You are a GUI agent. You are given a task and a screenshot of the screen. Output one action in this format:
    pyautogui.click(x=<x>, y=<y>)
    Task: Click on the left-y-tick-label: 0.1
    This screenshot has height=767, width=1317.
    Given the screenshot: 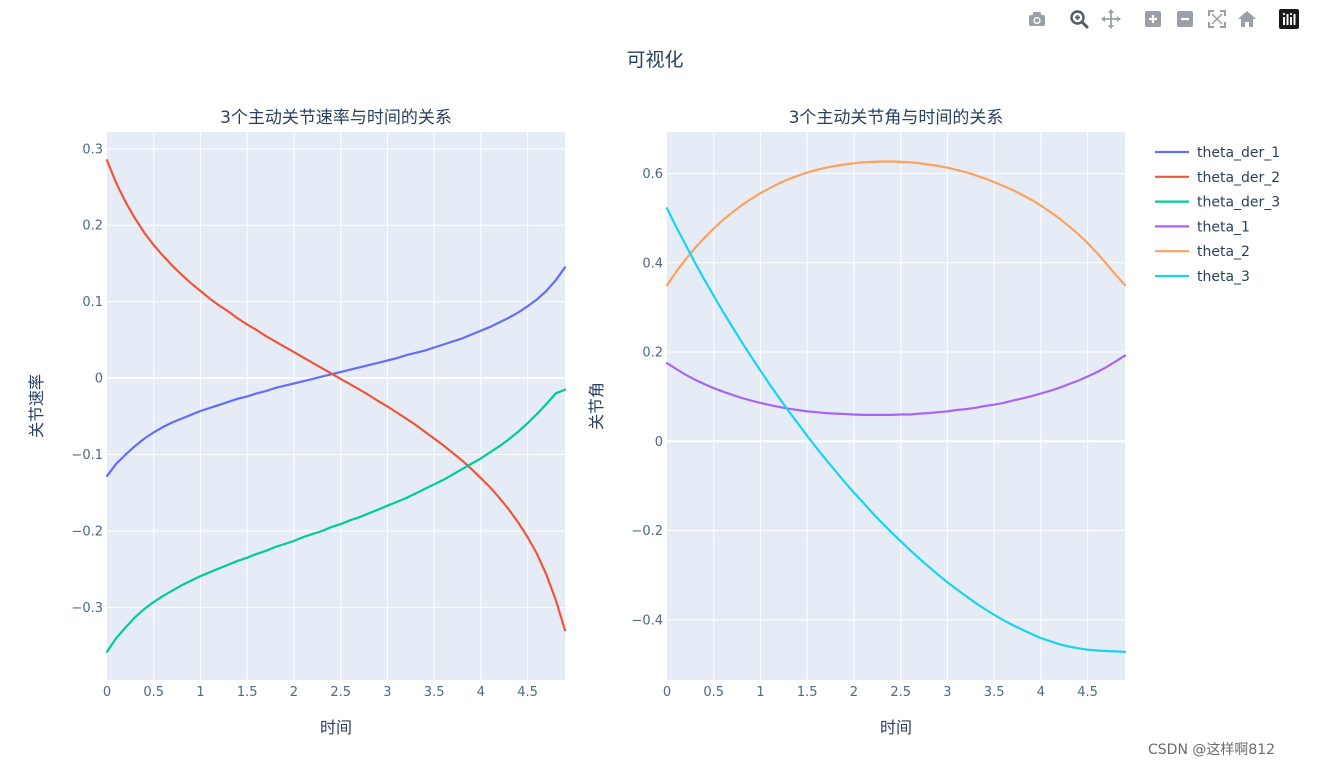 What is the action you would take?
    pyautogui.click(x=92, y=302)
    